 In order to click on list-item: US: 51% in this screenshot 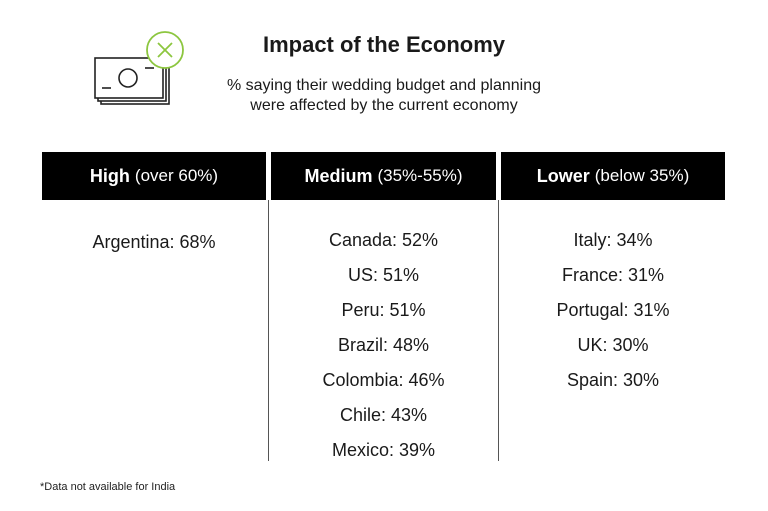, I will do `click(383, 275)`.